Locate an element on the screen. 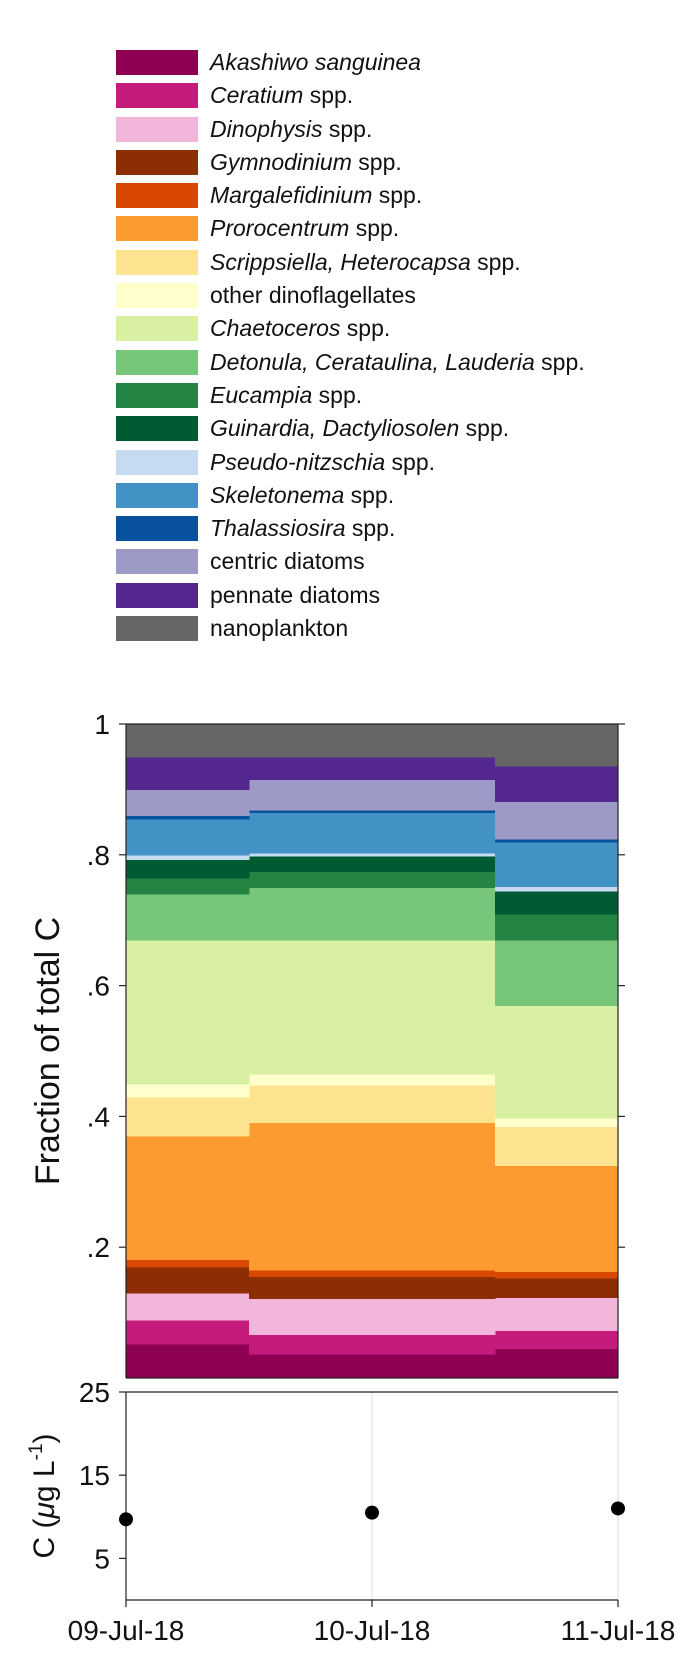 Image resolution: width=700 pixels, height=1680 pixels. legend-label-taxon: Thalassiosira is located at coordinates (278, 528).